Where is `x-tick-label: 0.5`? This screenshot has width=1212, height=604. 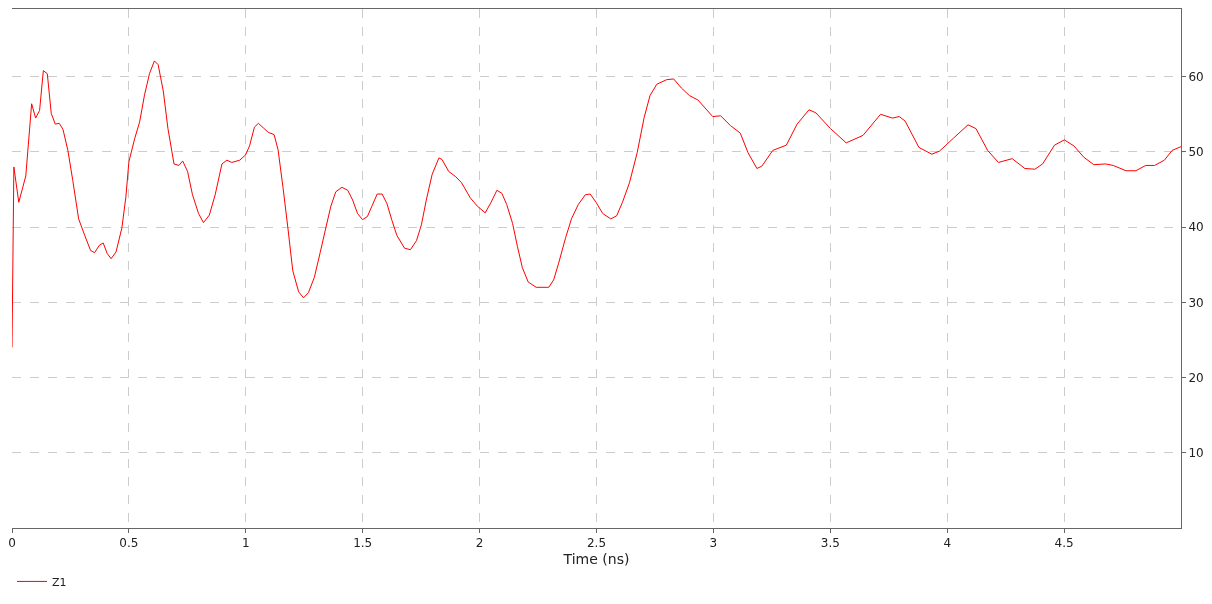
x-tick-label: 0.5 is located at coordinates (129, 543).